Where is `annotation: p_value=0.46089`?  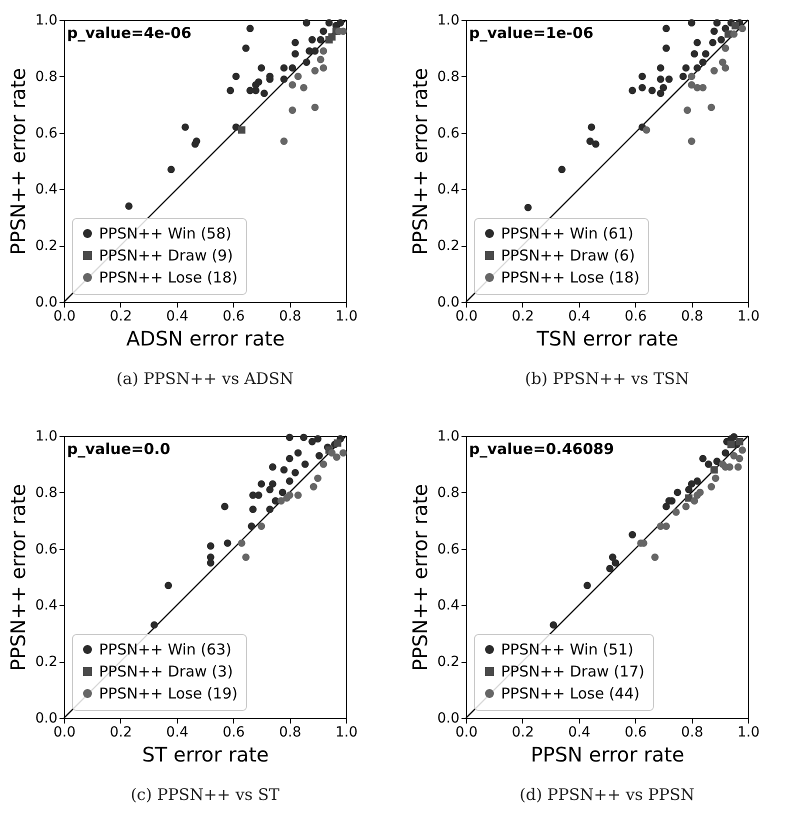
annotation: p_value=0.46089 is located at coordinates (541, 449).